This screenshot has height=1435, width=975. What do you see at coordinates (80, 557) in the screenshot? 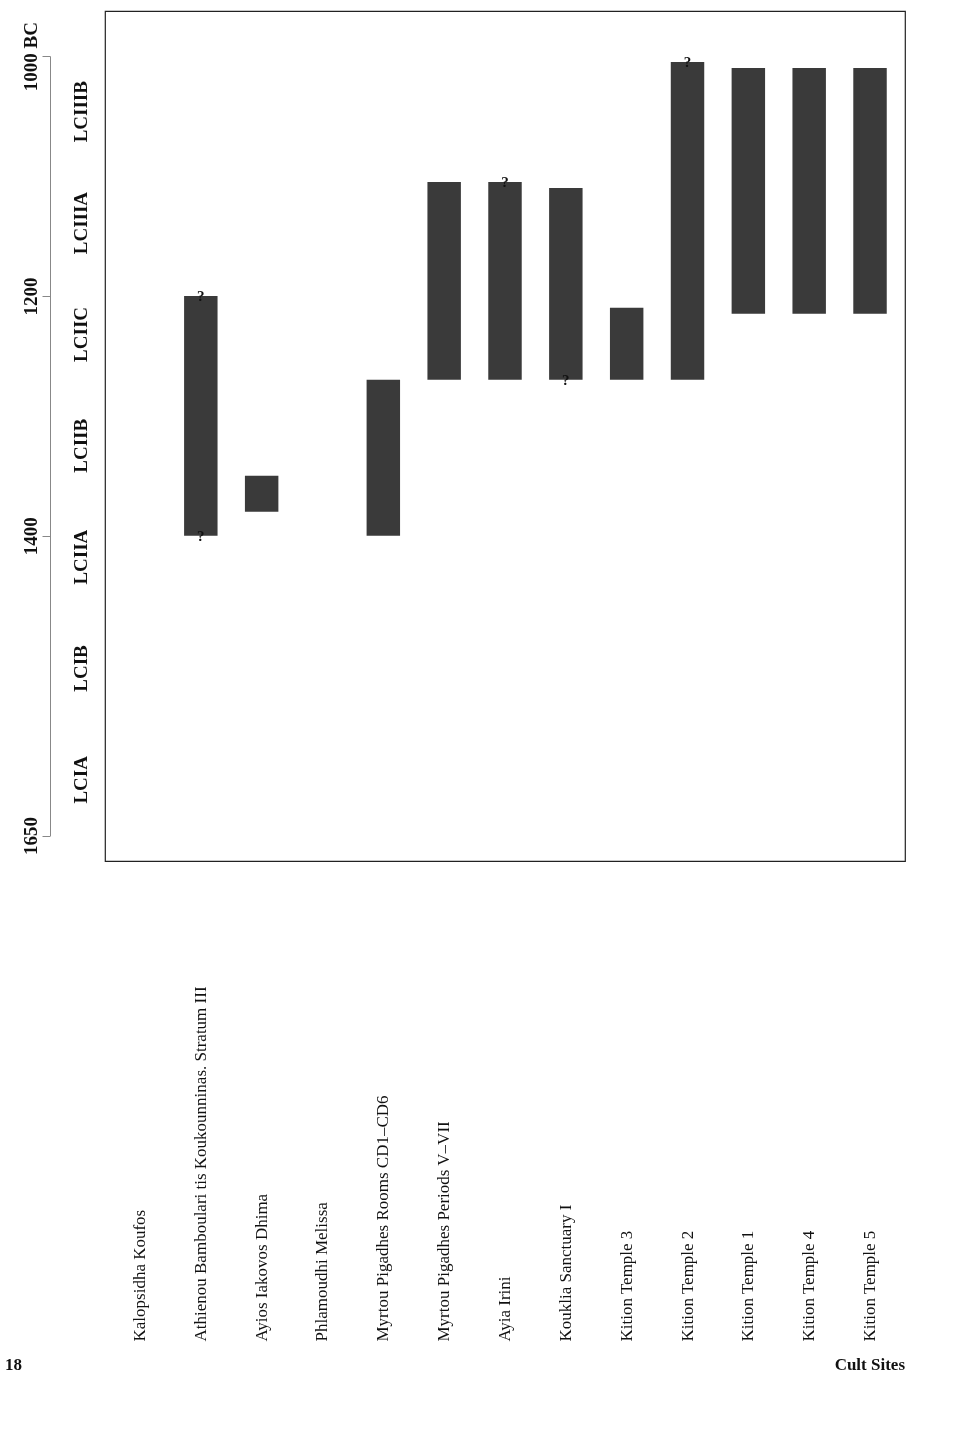
I see `text: LCIIA` at bounding box center [80, 557].